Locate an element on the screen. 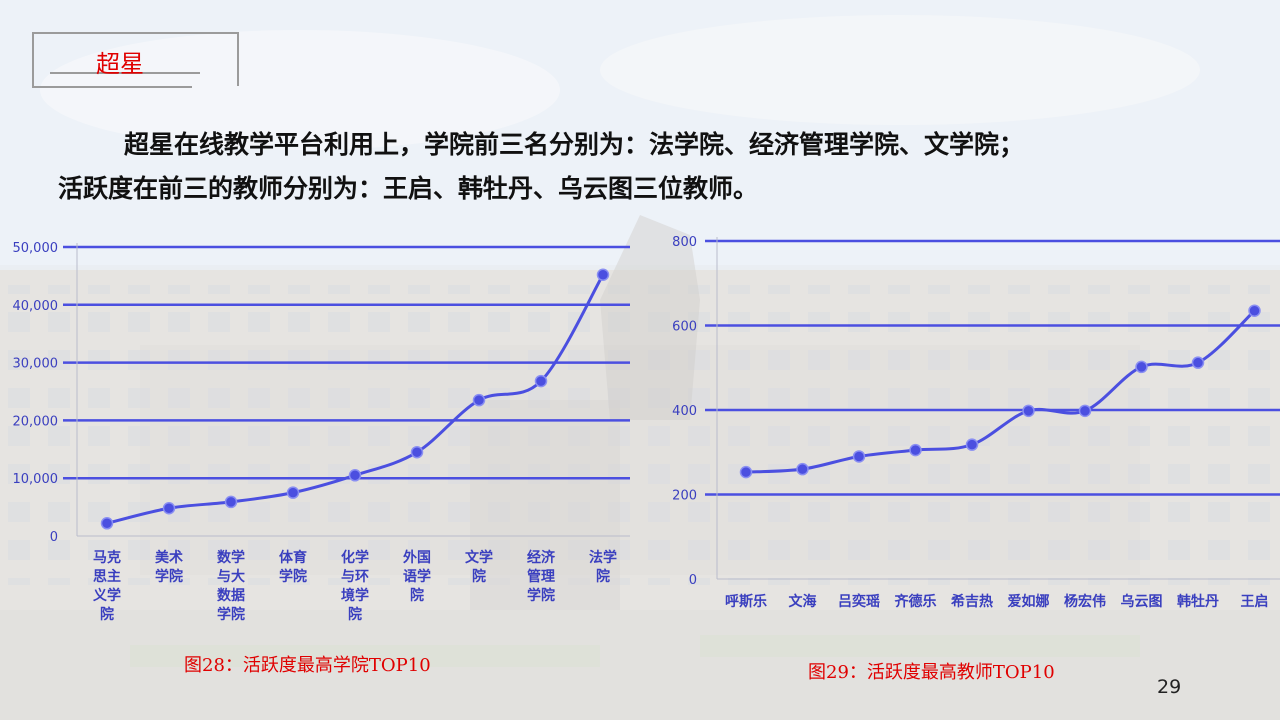 This screenshot has width=1280, height=720. teacher-y-tick-label: 600 is located at coordinates (684, 327).